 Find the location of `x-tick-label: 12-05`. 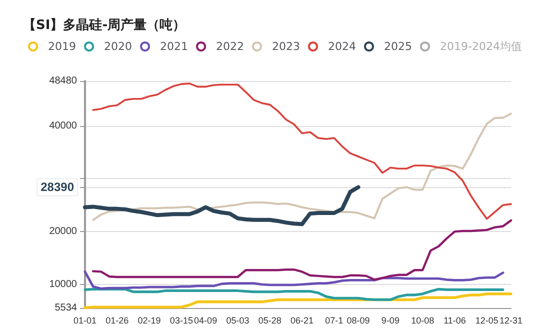

x-tick-label: 12-05 is located at coordinates (486, 321).